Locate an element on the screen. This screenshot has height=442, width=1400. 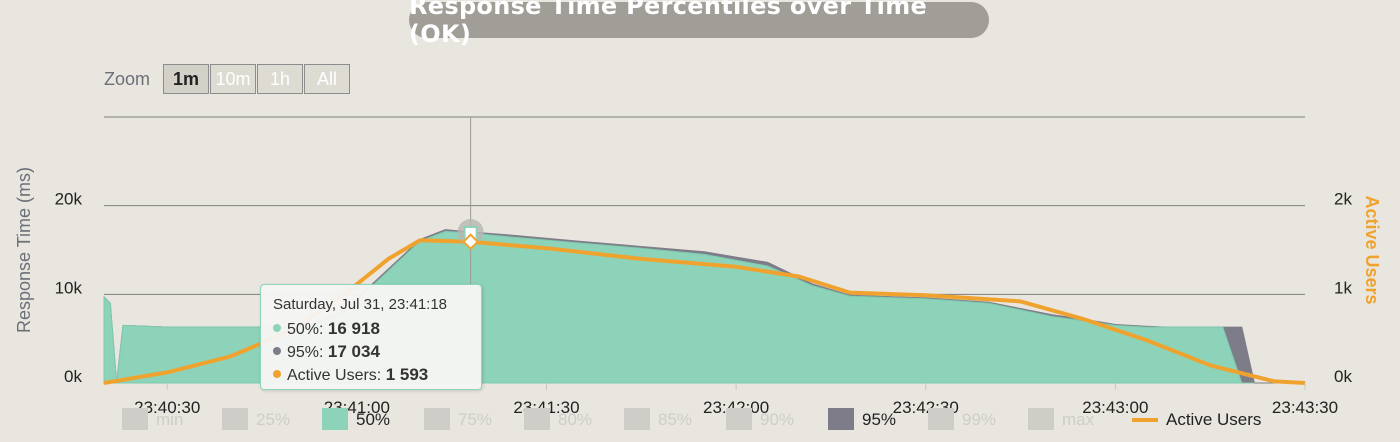
tooltip-p50-value: 16 918 is located at coordinates (353, 328).